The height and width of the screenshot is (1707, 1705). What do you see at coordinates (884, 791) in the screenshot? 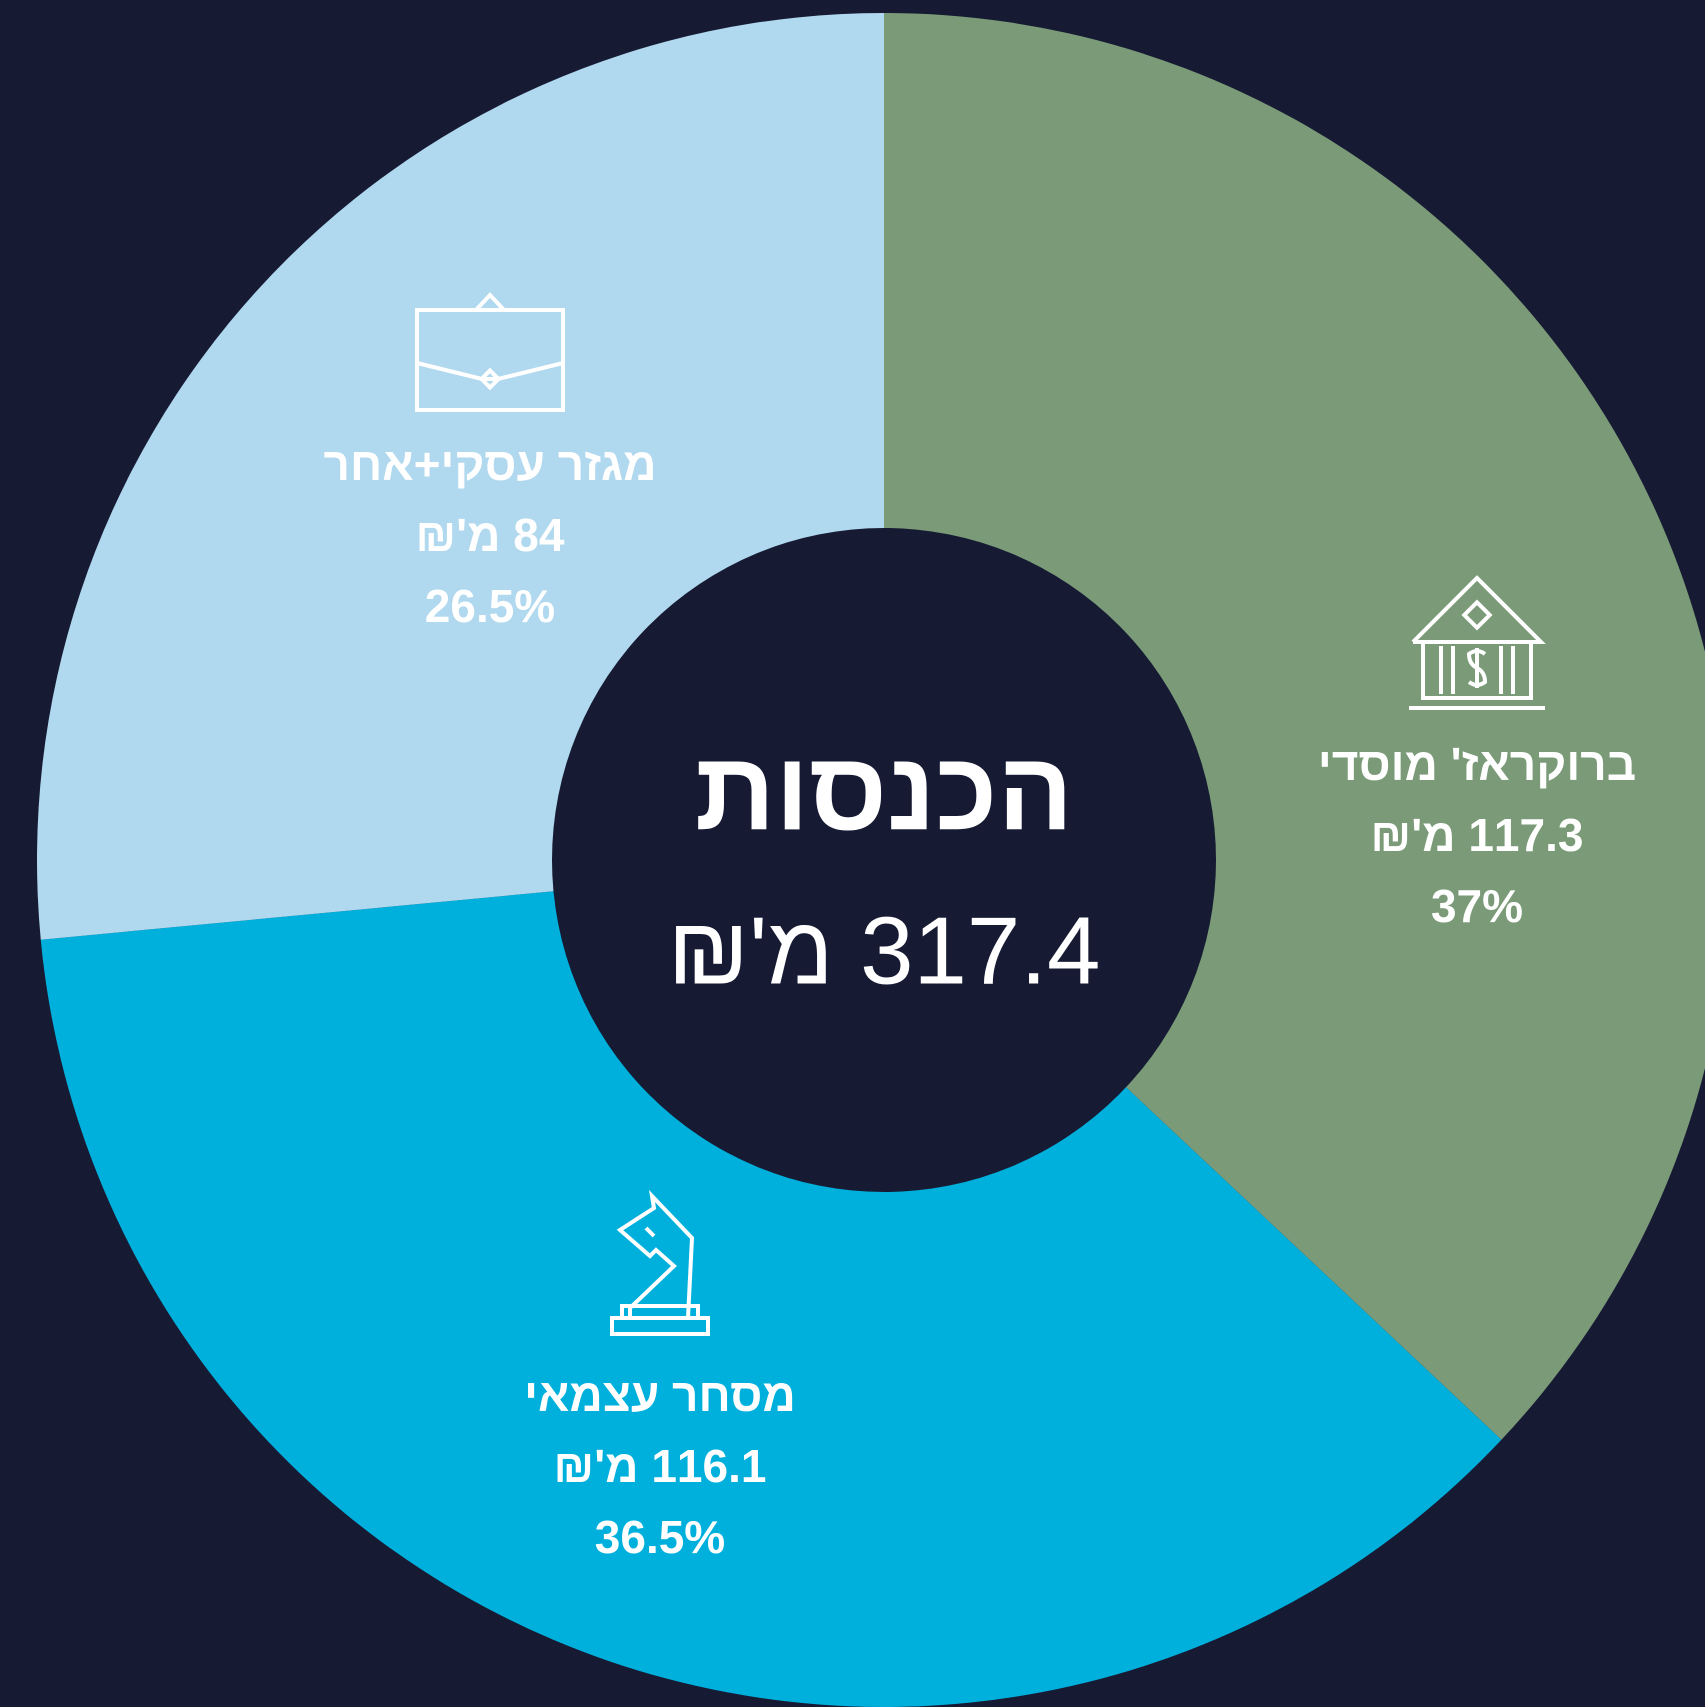
I see `center-title: הכנסות` at bounding box center [884, 791].